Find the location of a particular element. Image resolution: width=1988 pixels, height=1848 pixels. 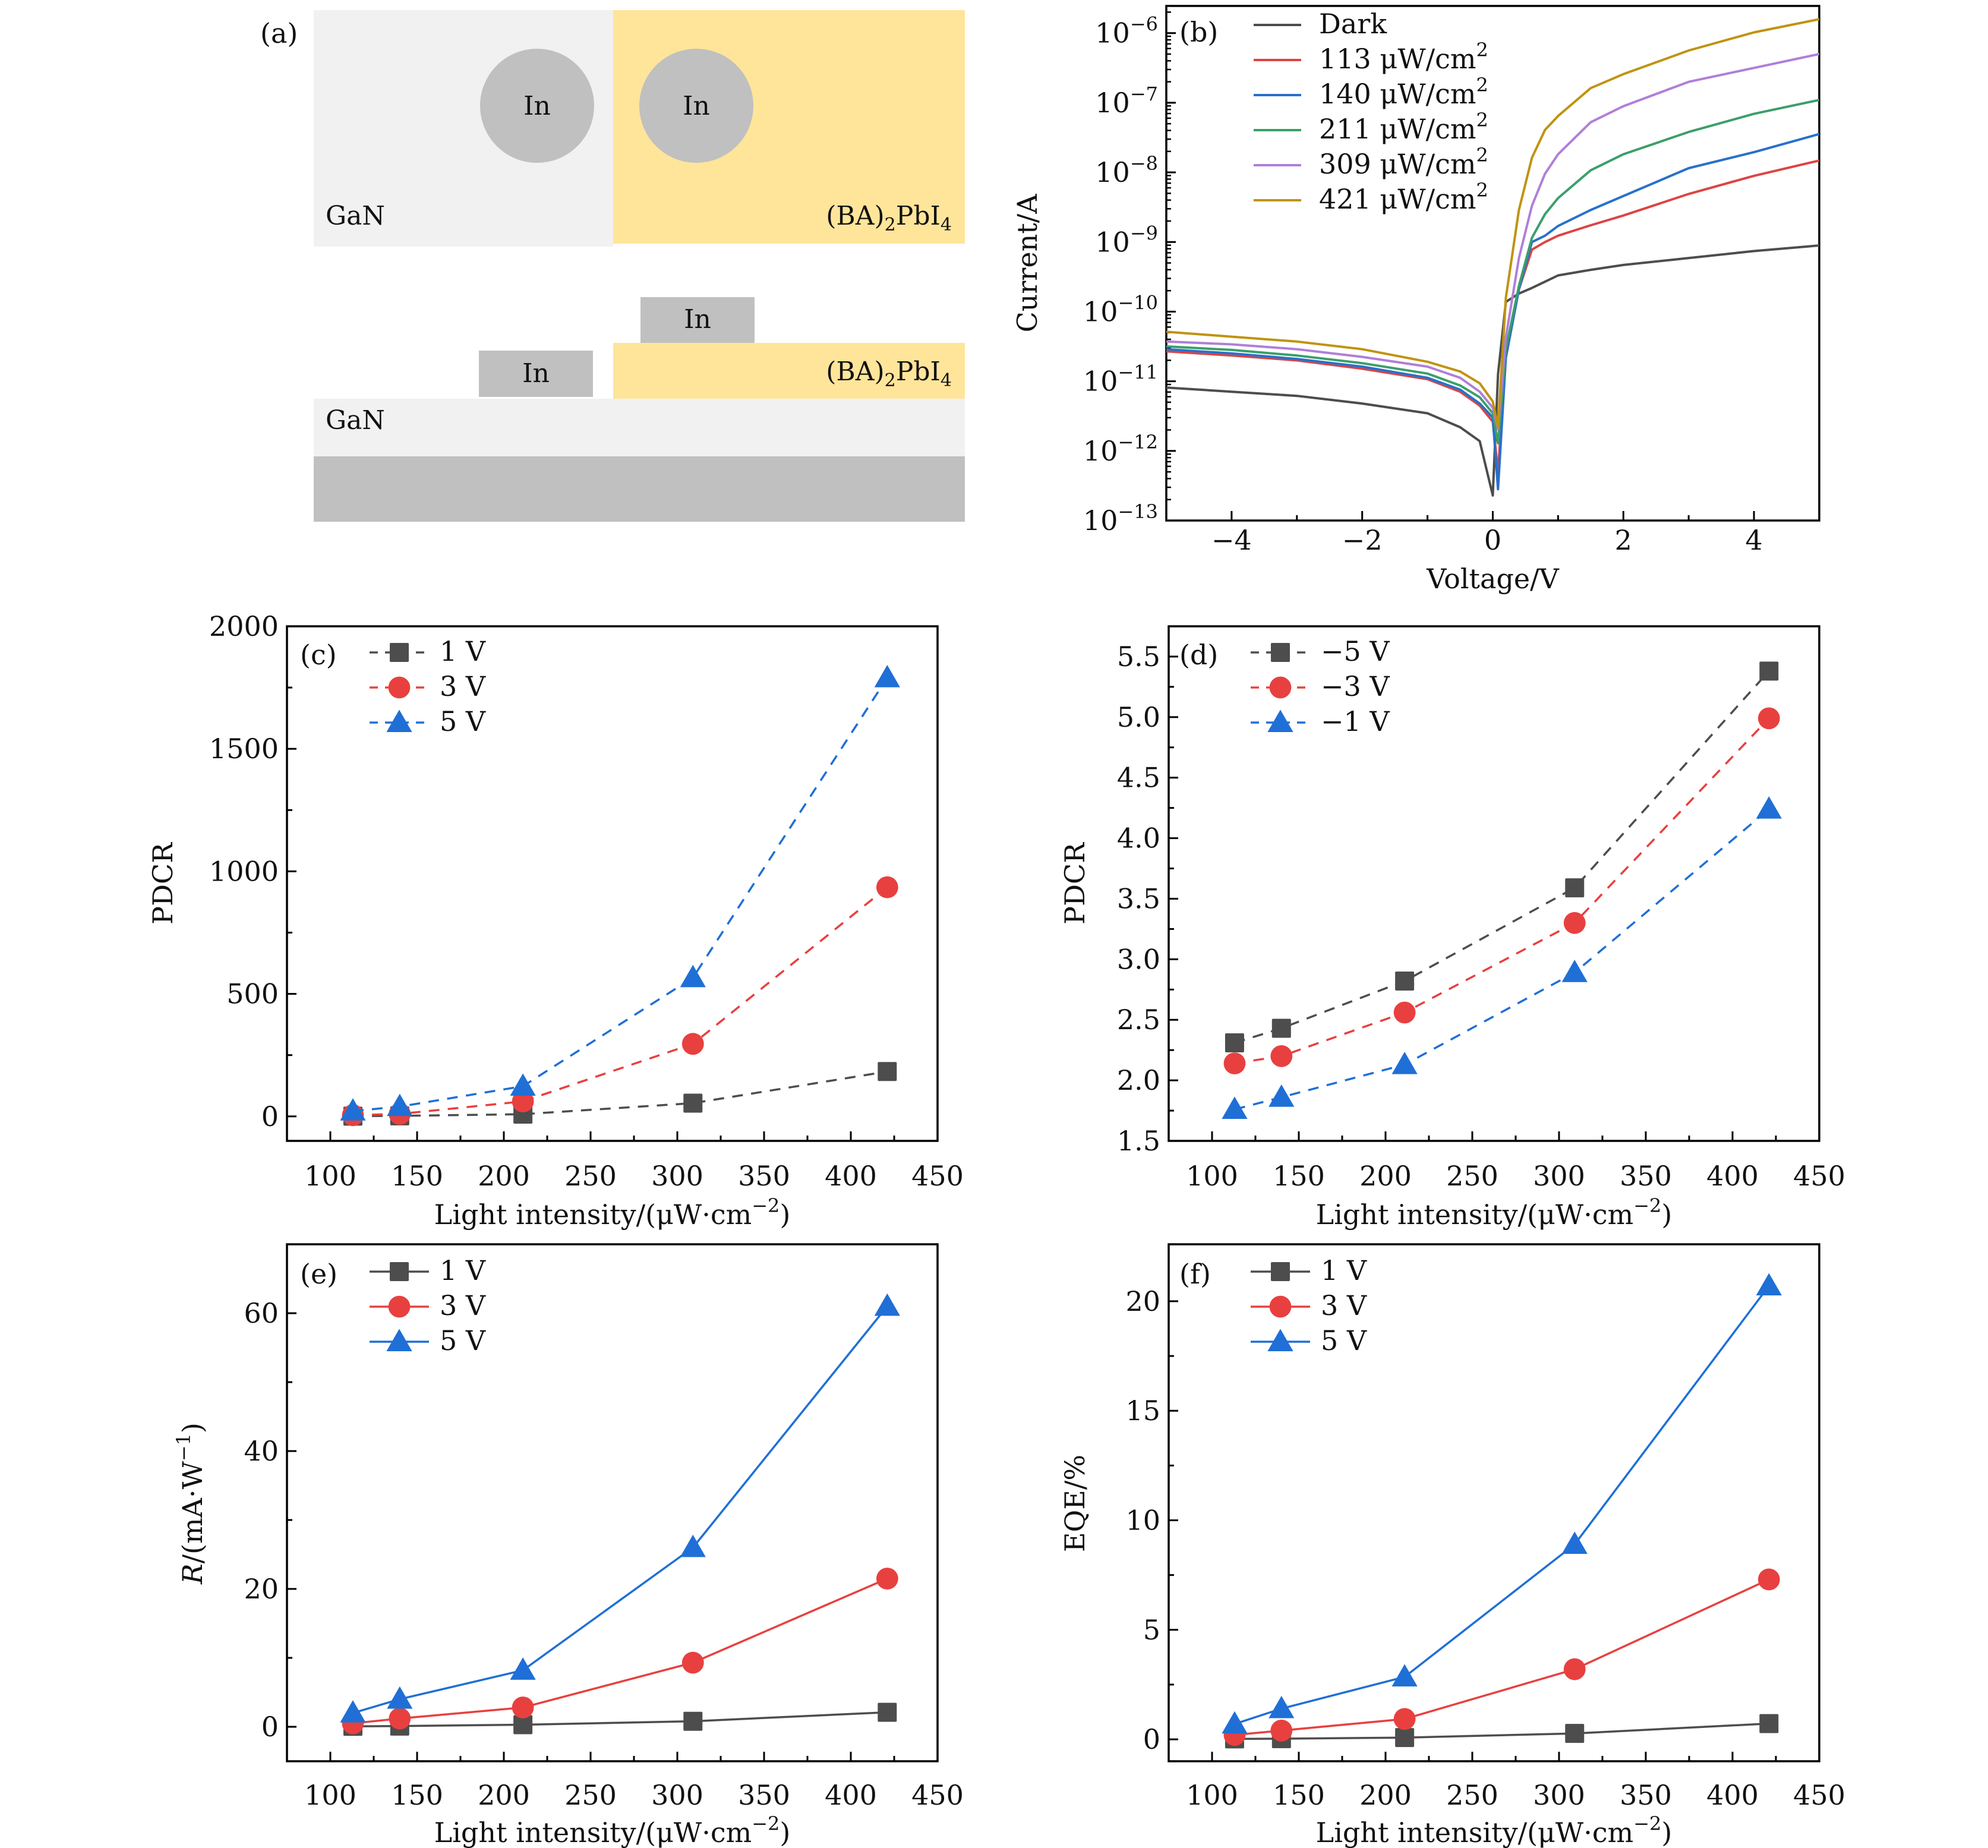

series-line-dark is located at coordinates (1492, 370).